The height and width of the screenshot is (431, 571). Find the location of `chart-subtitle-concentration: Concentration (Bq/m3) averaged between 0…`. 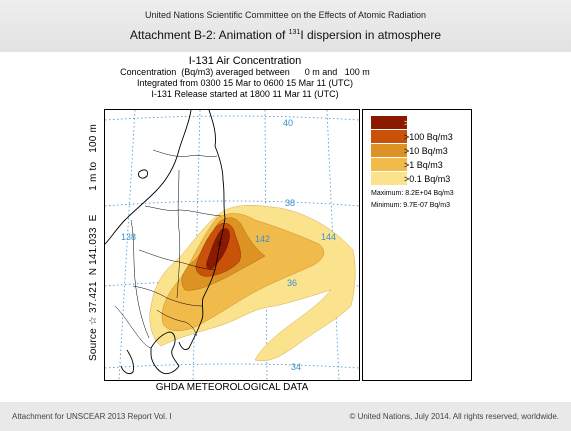

chart-subtitle-concentration: Concentration (Bq/m3) averaged between 0… is located at coordinates (245, 72).